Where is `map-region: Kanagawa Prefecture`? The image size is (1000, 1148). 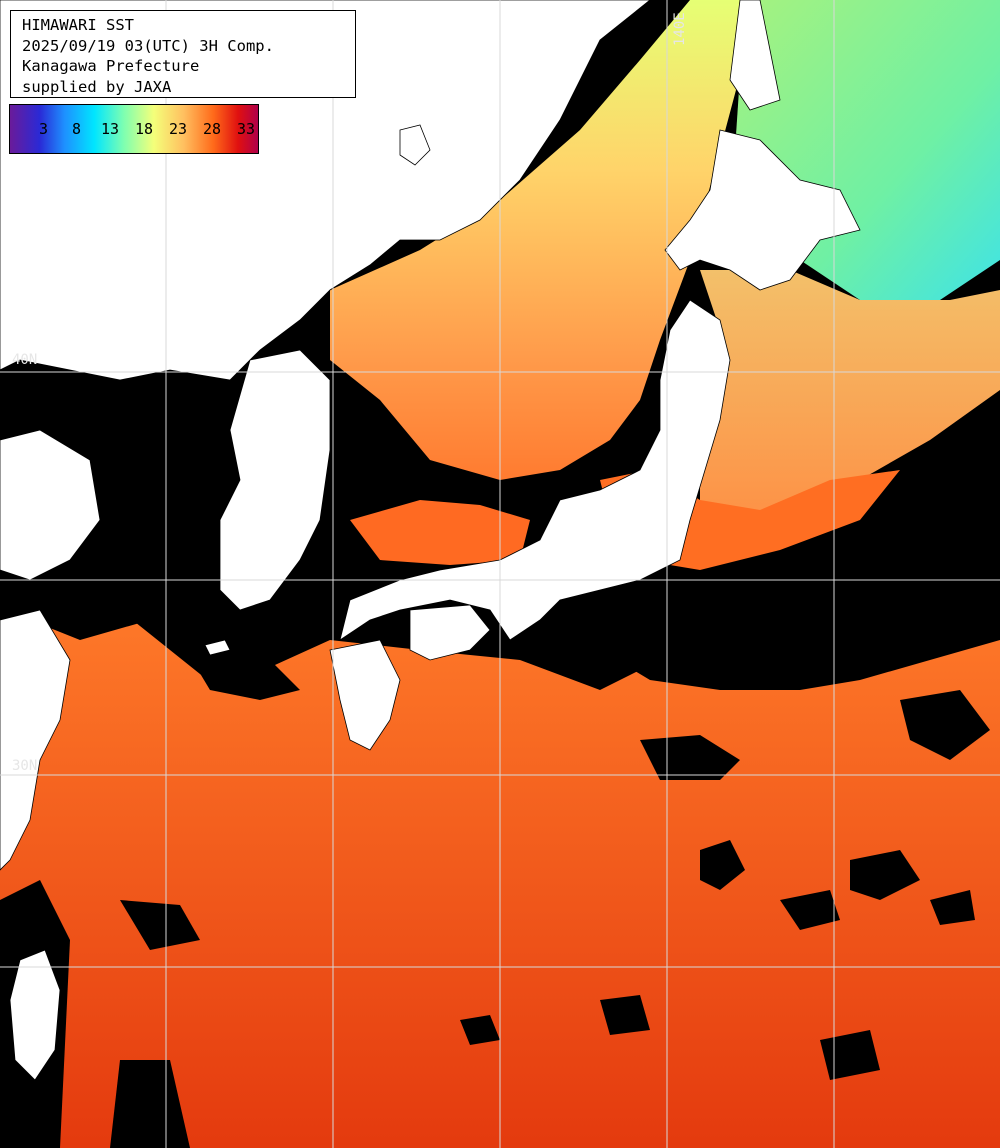
map-region: Kanagawa Prefecture is located at coordinates (111, 66).